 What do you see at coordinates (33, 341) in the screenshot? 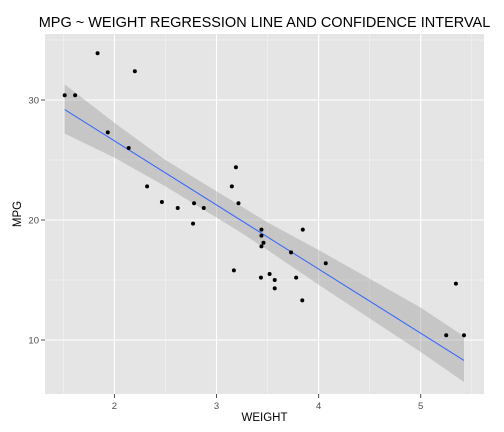
I see `y-tick-label: 10` at bounding box center [33, 341].